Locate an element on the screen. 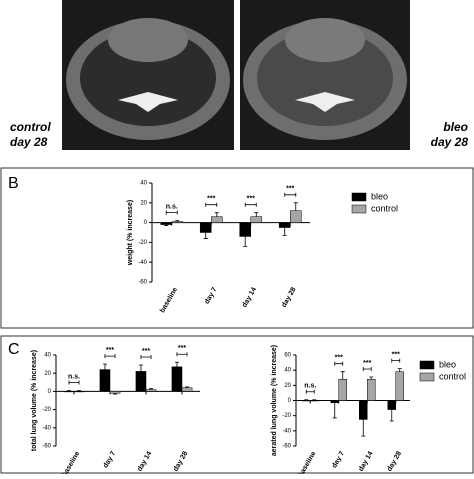 The image size is (474, 479). ct-lung is located at coordinates (148, 78).